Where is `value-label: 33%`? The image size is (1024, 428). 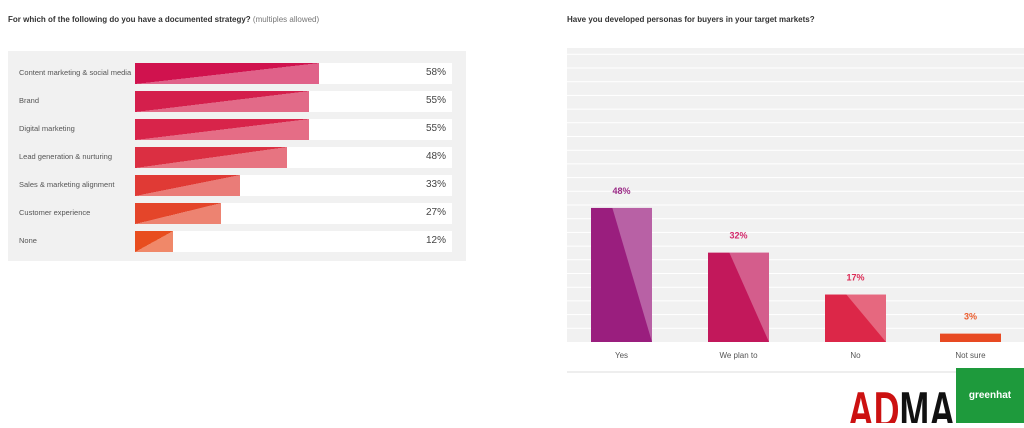
value-label: 33% is located at coordinates (435, 184).